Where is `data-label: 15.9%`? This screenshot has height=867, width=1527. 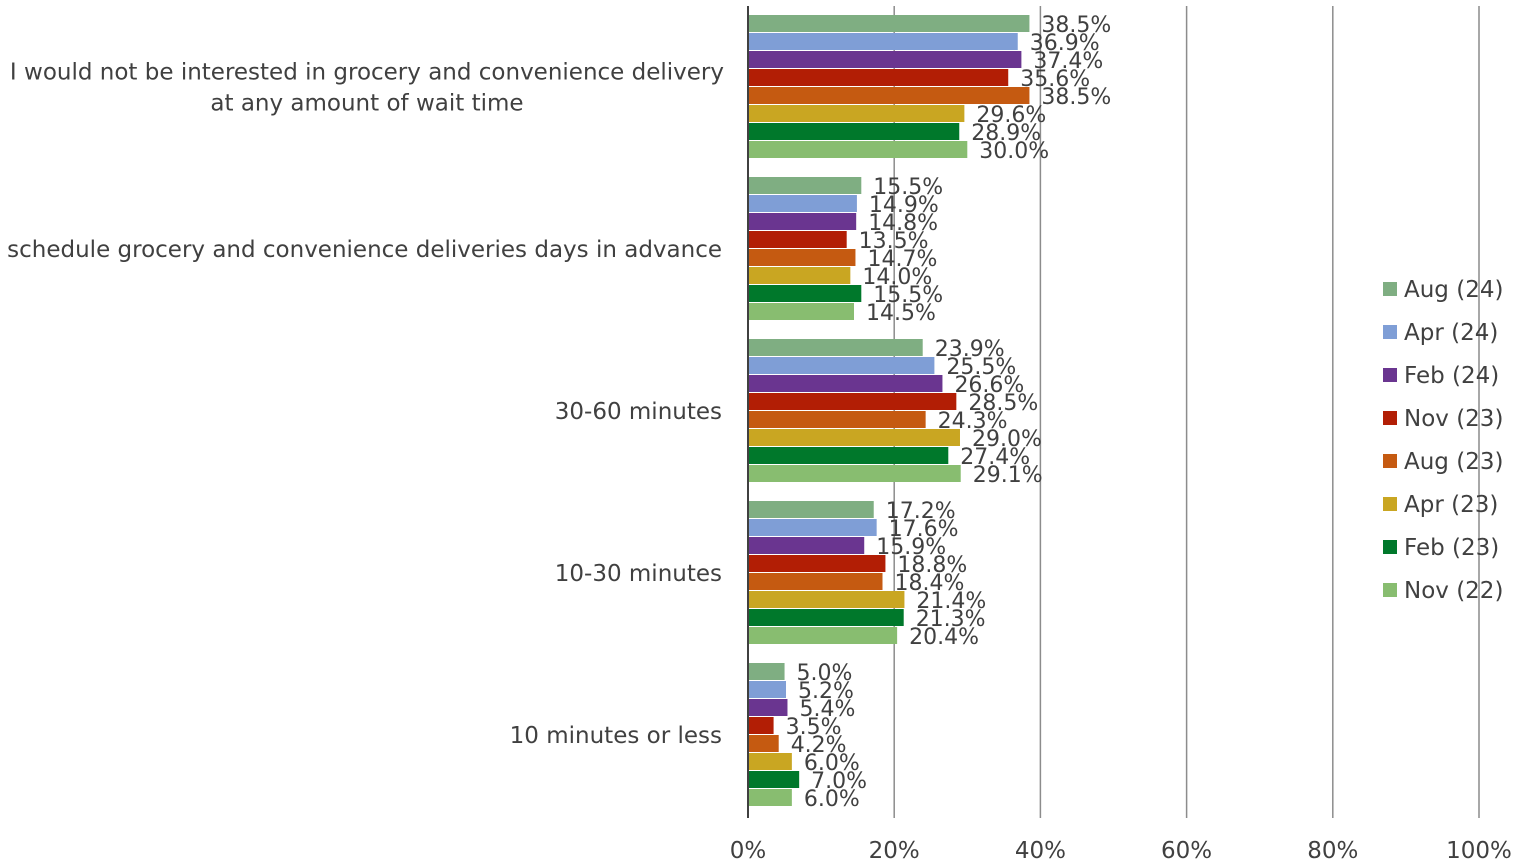
data-label: 15.9% is located at coordinates (911, 547).